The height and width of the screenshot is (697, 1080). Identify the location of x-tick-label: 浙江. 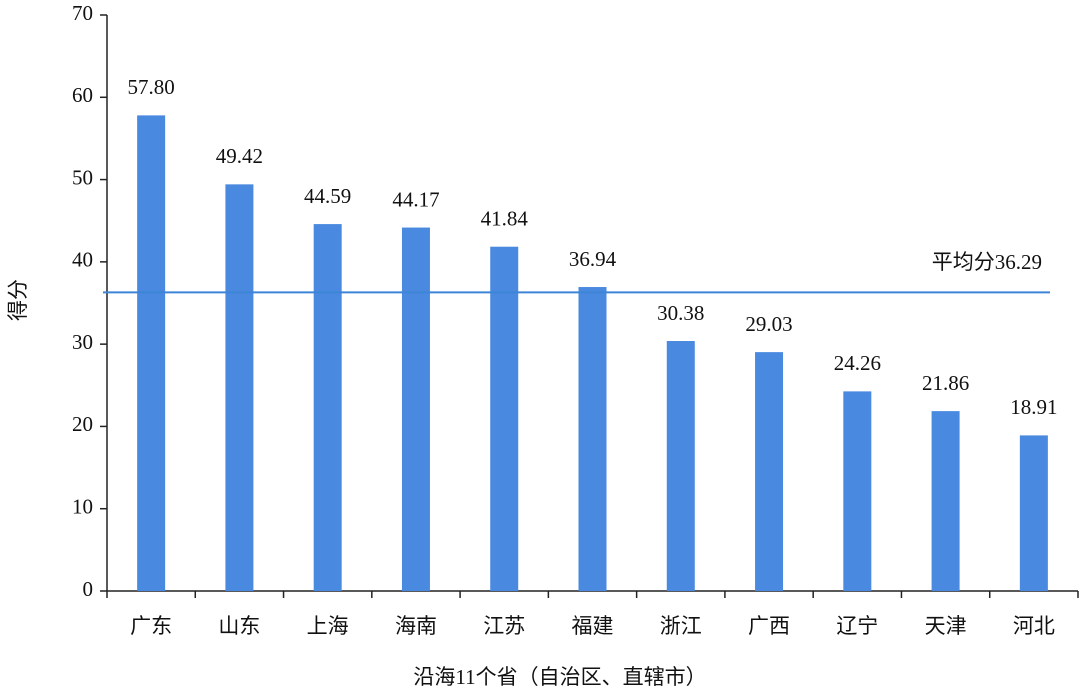
(681, 626).